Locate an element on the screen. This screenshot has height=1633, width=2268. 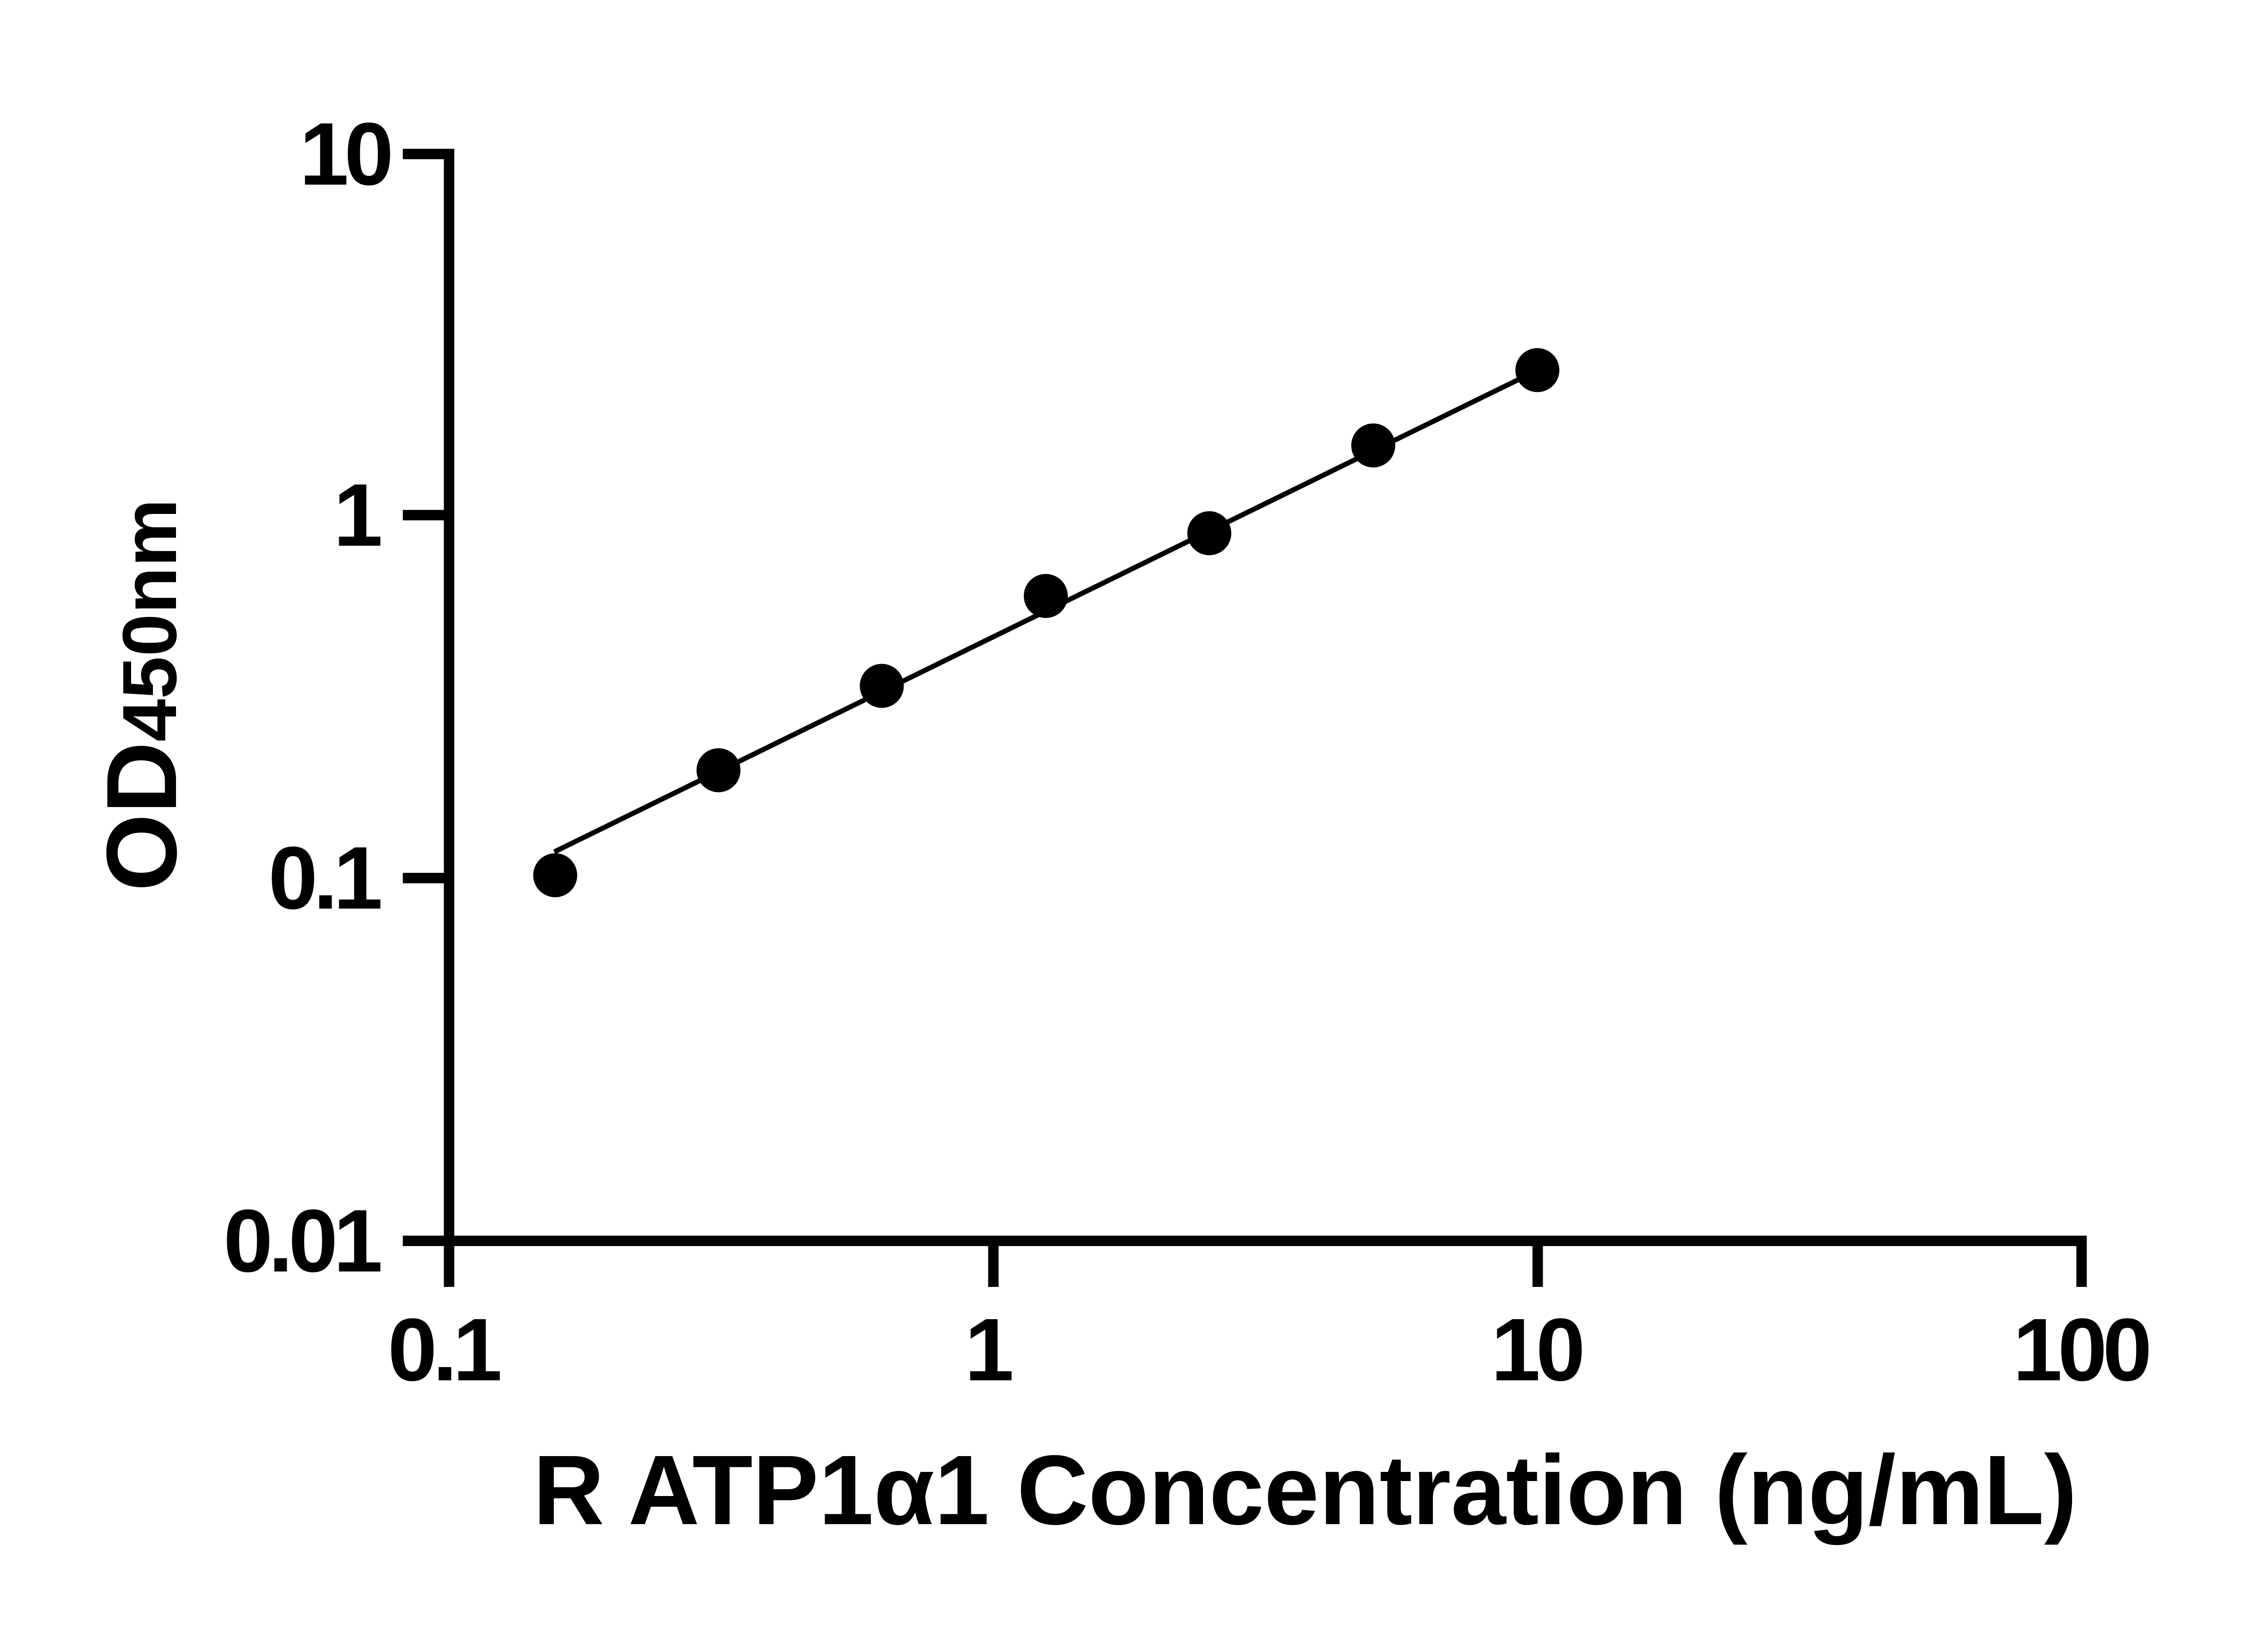
svg-text: OD450nm is located at coordinates (141, 695).